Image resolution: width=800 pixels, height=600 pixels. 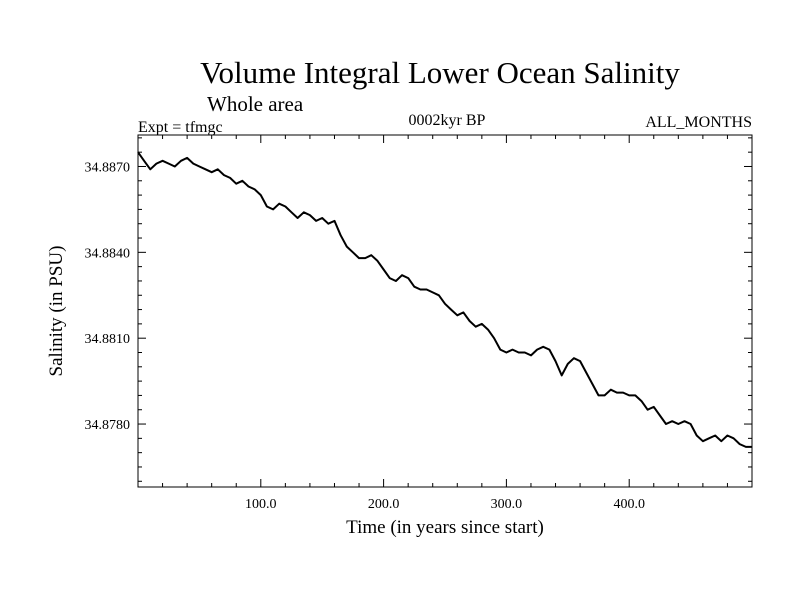 What do you see at coordinates (507, 504) in the screenshot?
I see `x-tick-label: 300.0` at bounding box center [507, 504].